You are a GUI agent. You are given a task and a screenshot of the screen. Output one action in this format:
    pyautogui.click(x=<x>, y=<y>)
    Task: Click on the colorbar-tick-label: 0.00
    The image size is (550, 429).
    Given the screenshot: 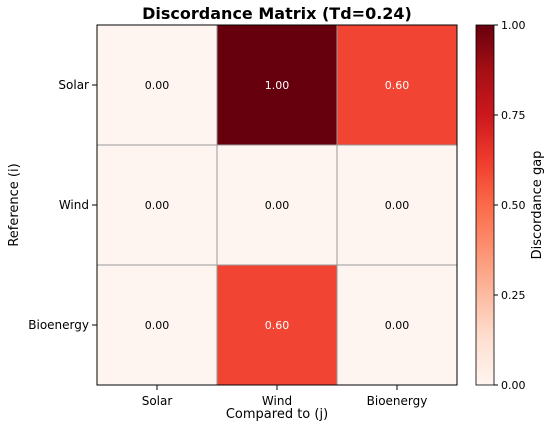 What is the action you would take?
    pyautogui.click(x=513, y=385)
    